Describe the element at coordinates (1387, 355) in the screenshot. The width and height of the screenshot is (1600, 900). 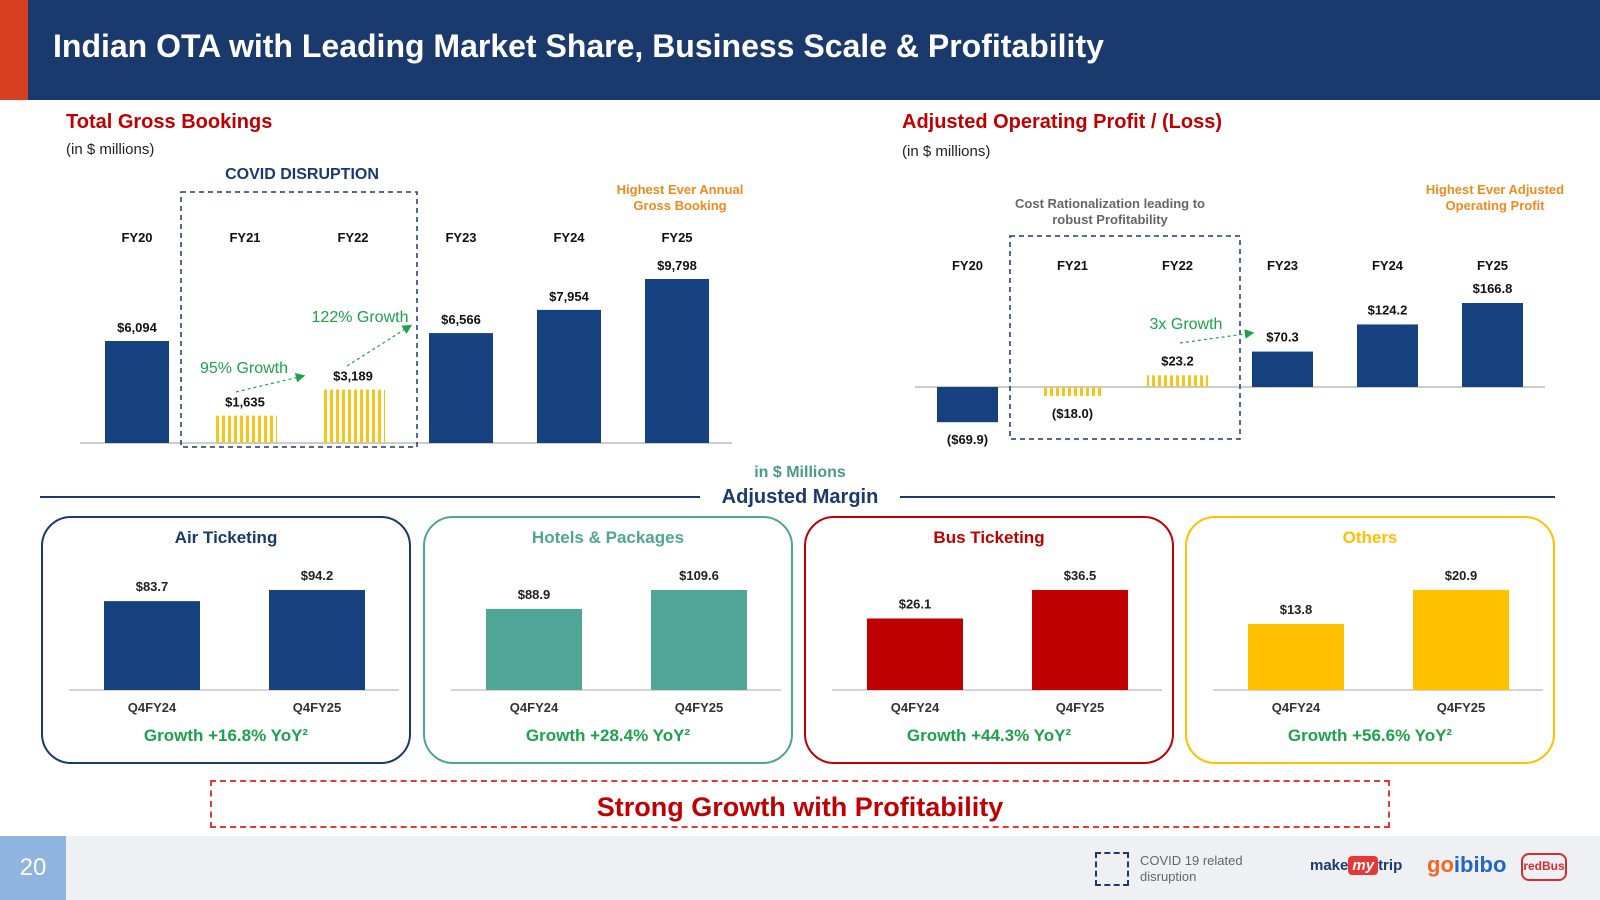
I see `op-bar-fy24` at that location.